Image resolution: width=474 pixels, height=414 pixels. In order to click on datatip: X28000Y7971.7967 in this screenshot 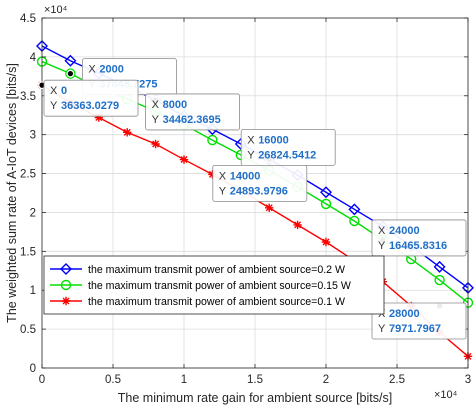, I will do `click(419, 321)`.